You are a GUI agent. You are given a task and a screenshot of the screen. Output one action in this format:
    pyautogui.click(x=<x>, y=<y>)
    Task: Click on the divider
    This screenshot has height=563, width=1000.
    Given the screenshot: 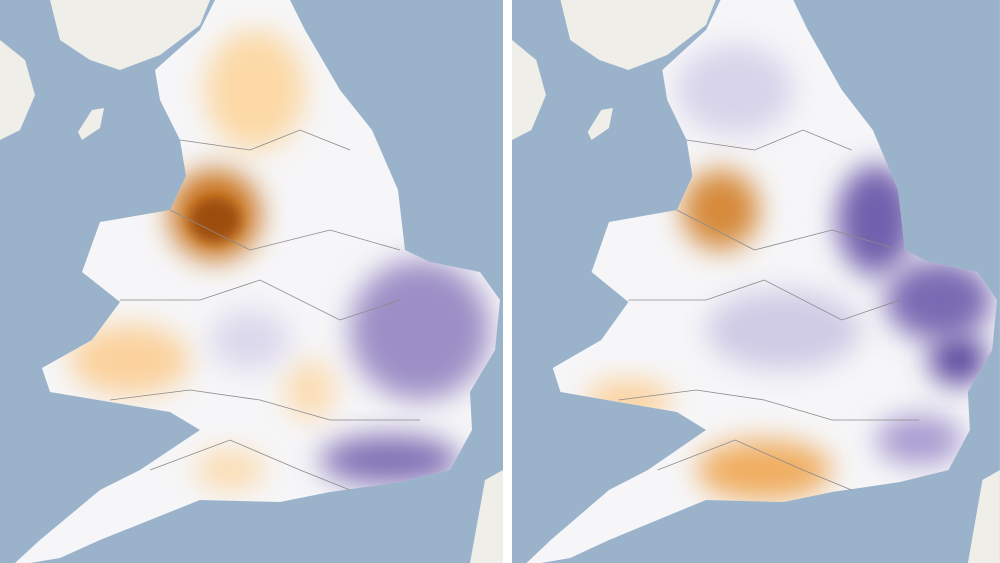 What is the action you would take?
    pyautogui.click(x=507, y=281)
    